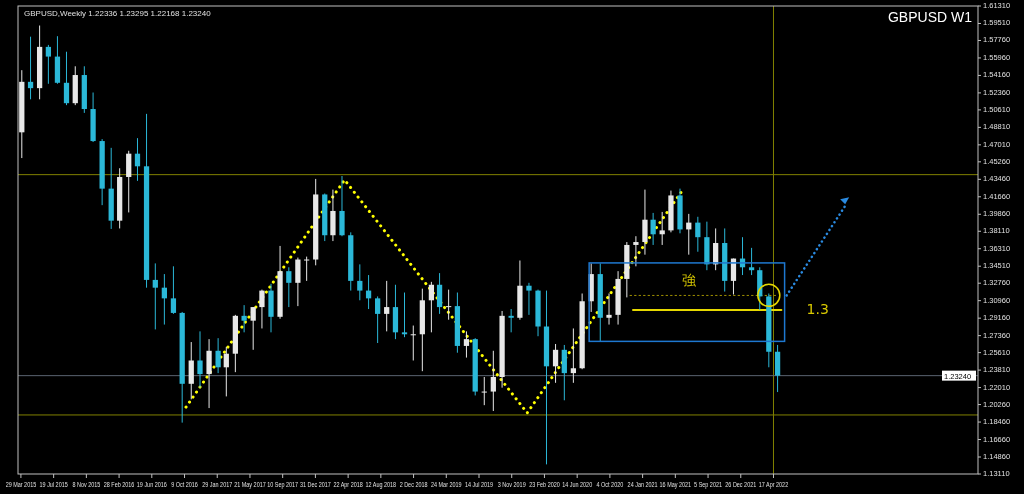 The image size is (1024, 494). I want to click on annotation: 1.3, so click(817, 309).